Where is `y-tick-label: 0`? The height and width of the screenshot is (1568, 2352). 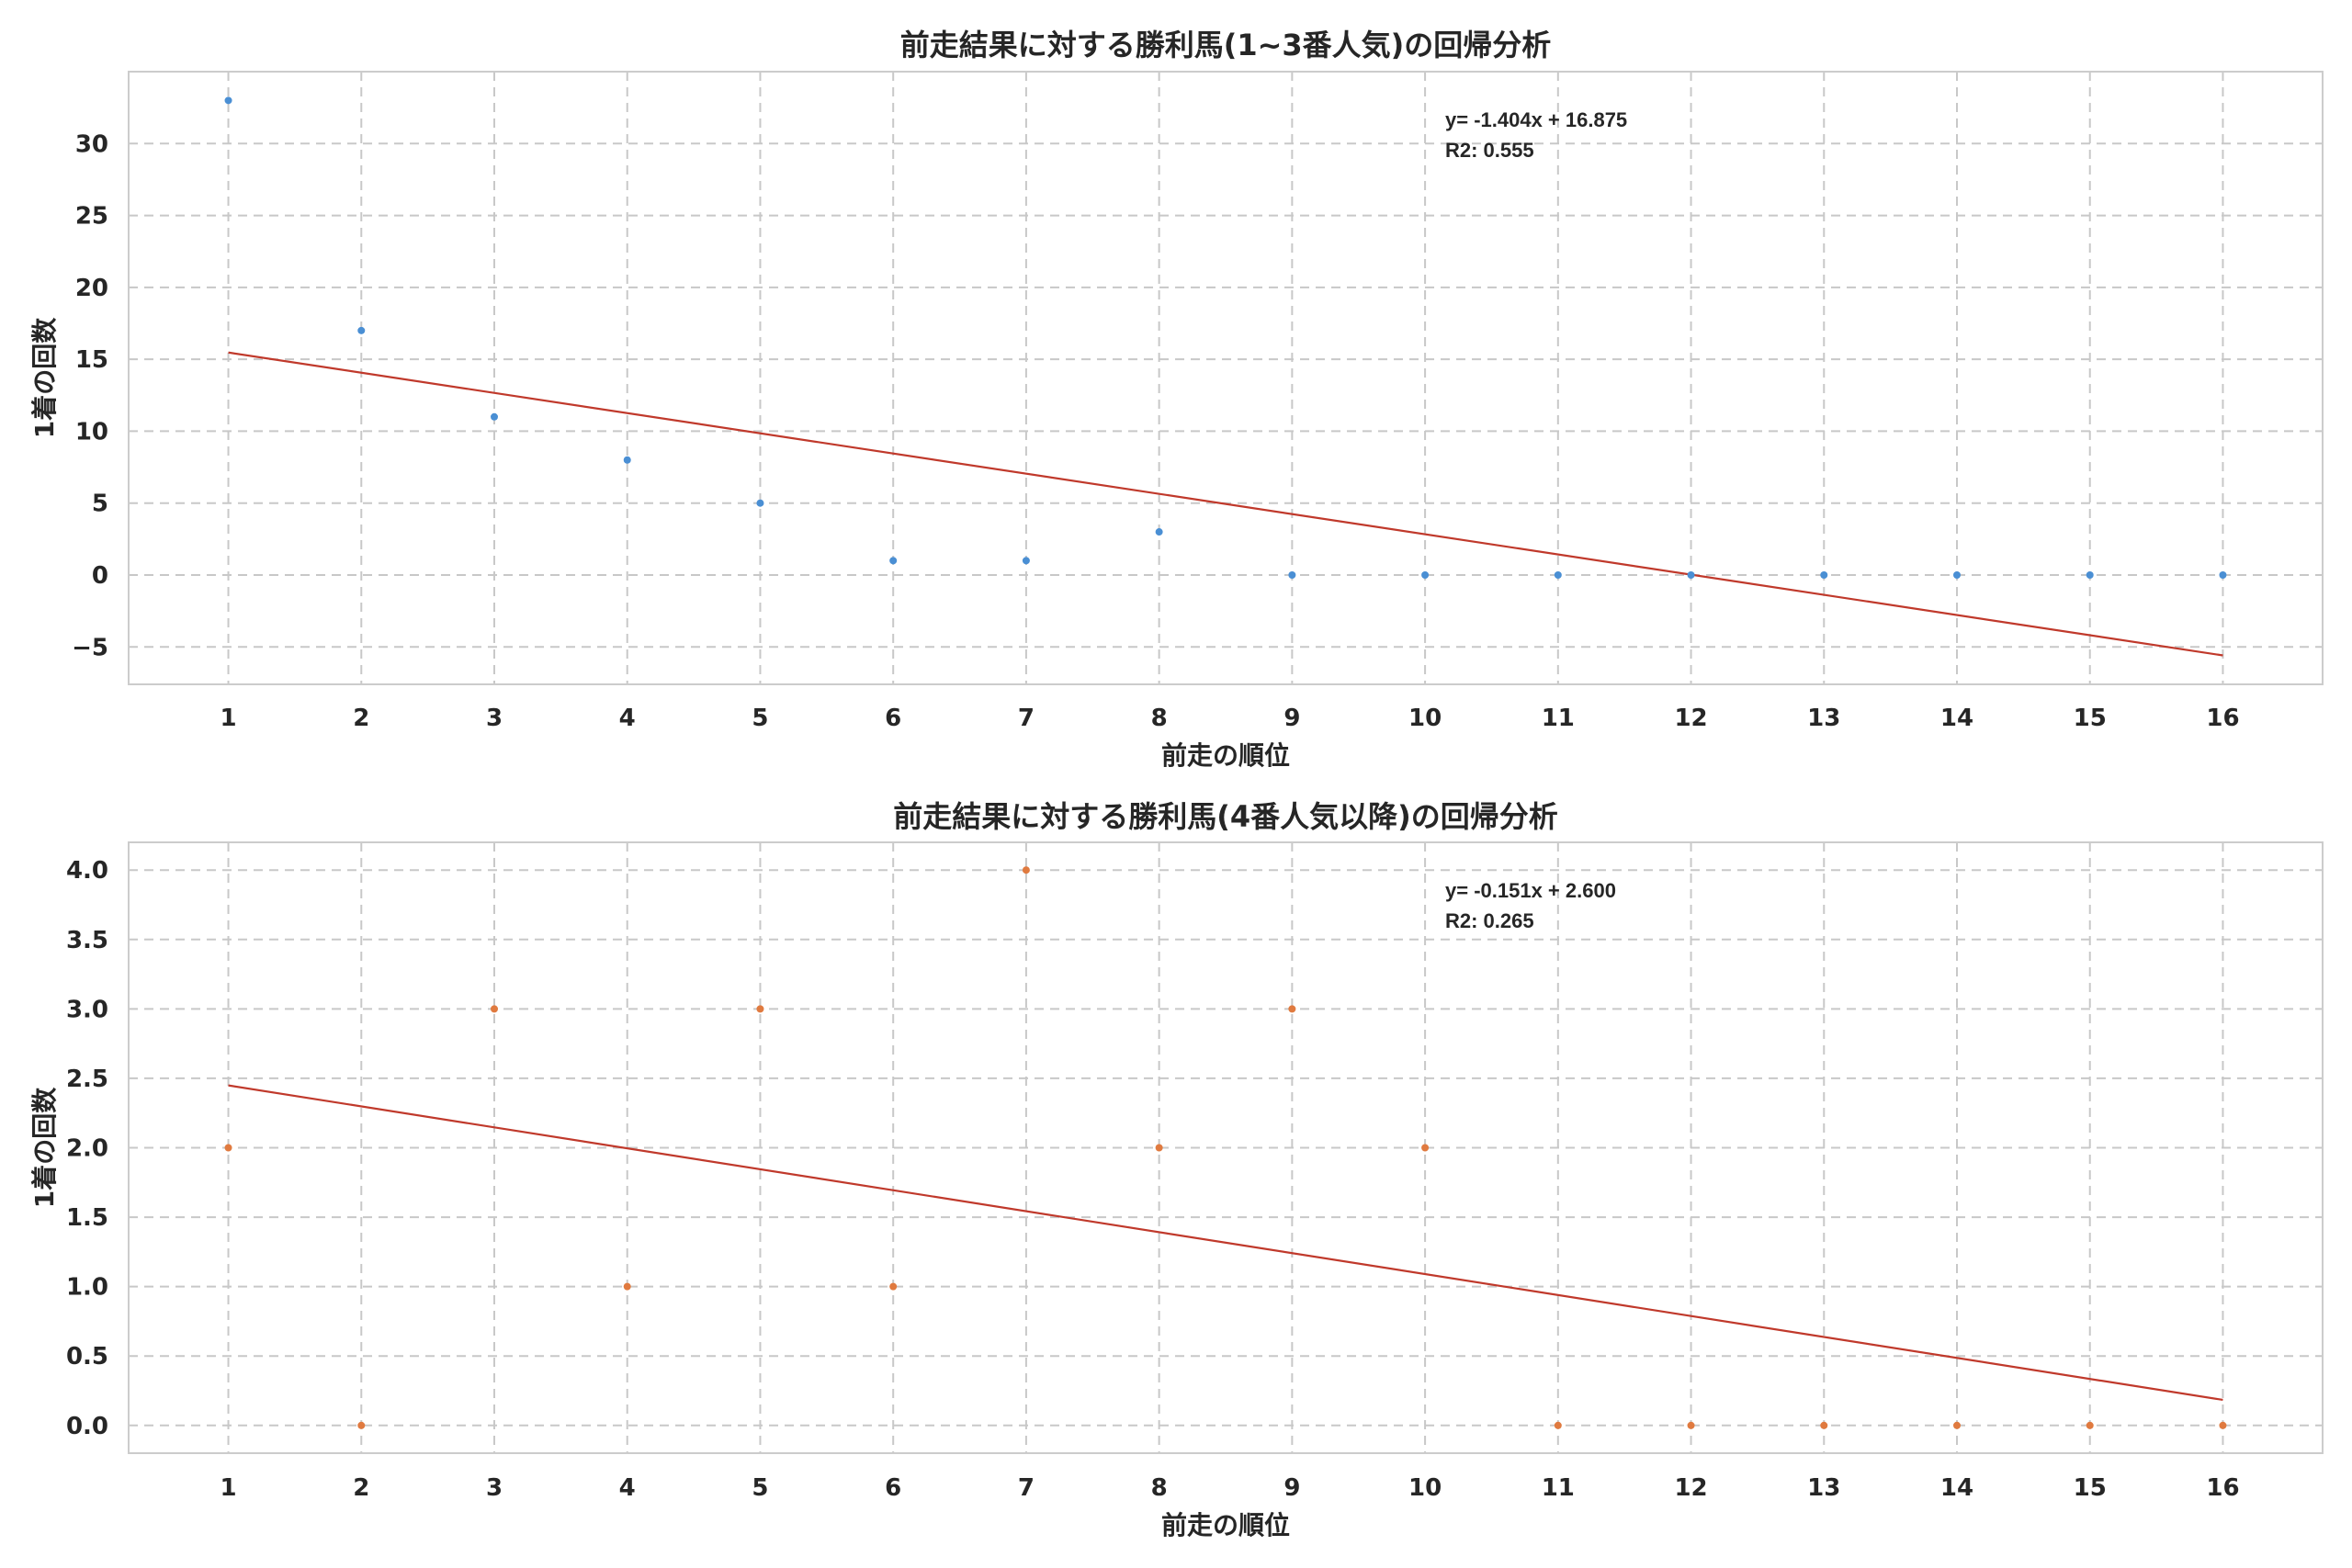
y-tick-label: 0 is located at coordinates (100, 576).